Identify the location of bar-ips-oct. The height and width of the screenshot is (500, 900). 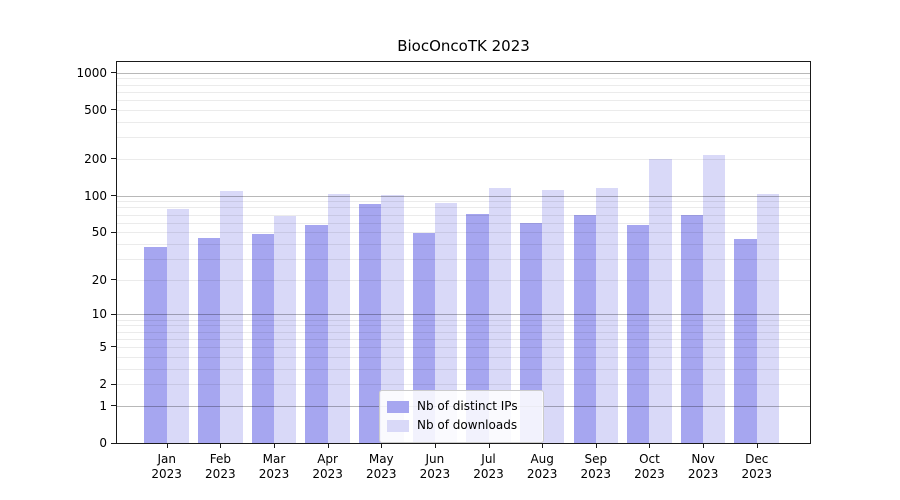
(638, 334).